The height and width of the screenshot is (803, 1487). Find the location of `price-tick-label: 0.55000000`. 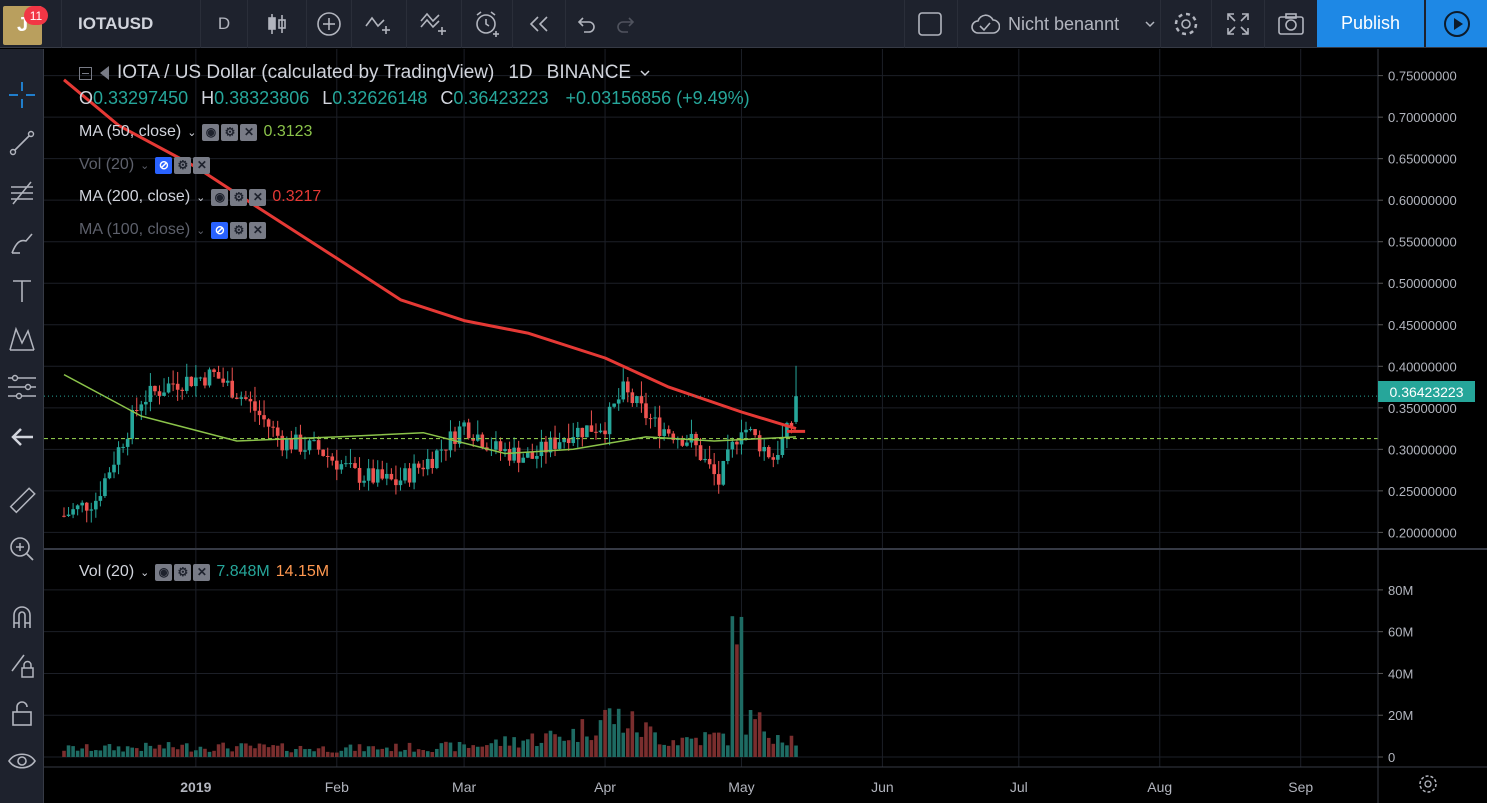

price-tick-label: 0.55000000 is located at coordinates (1422, 242).